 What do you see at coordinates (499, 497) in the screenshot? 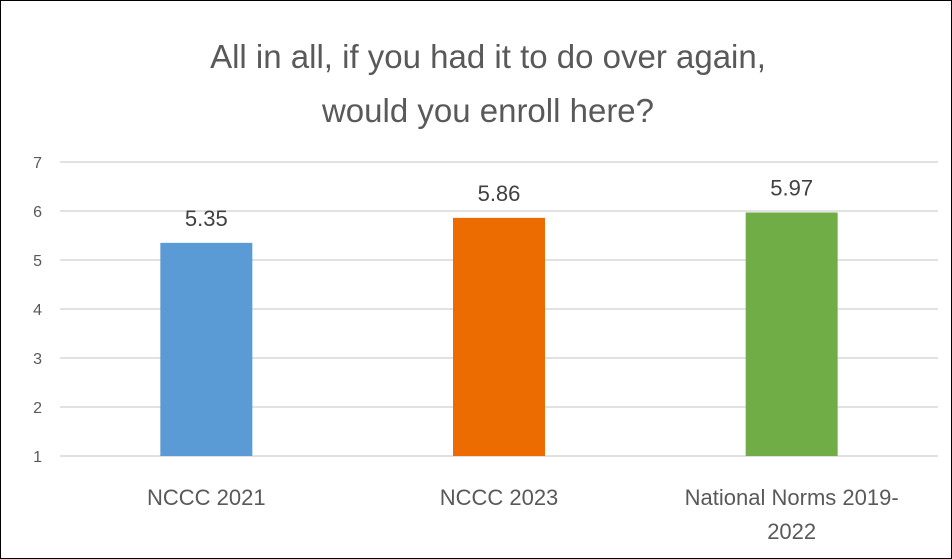
I see `x-tick-label: NCCC 2023` at bounding box center [499, 497].